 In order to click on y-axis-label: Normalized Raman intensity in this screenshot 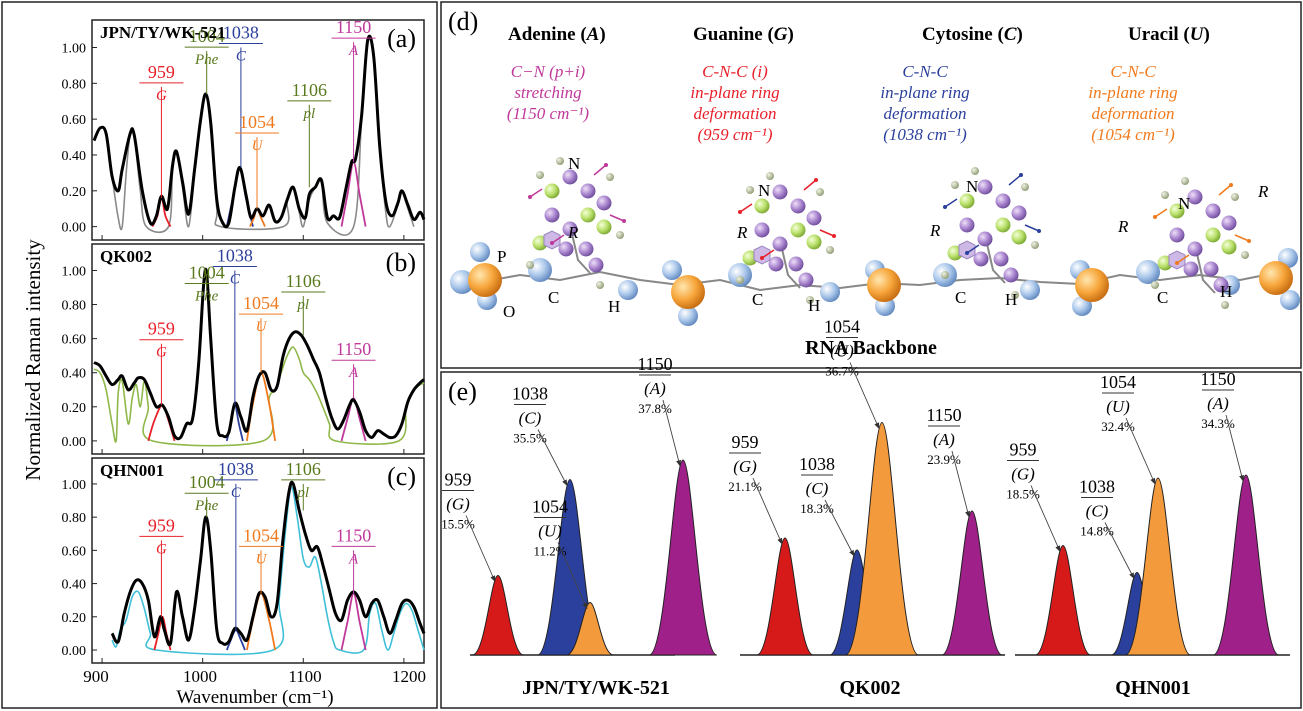, I will do `click(33, 360)`.